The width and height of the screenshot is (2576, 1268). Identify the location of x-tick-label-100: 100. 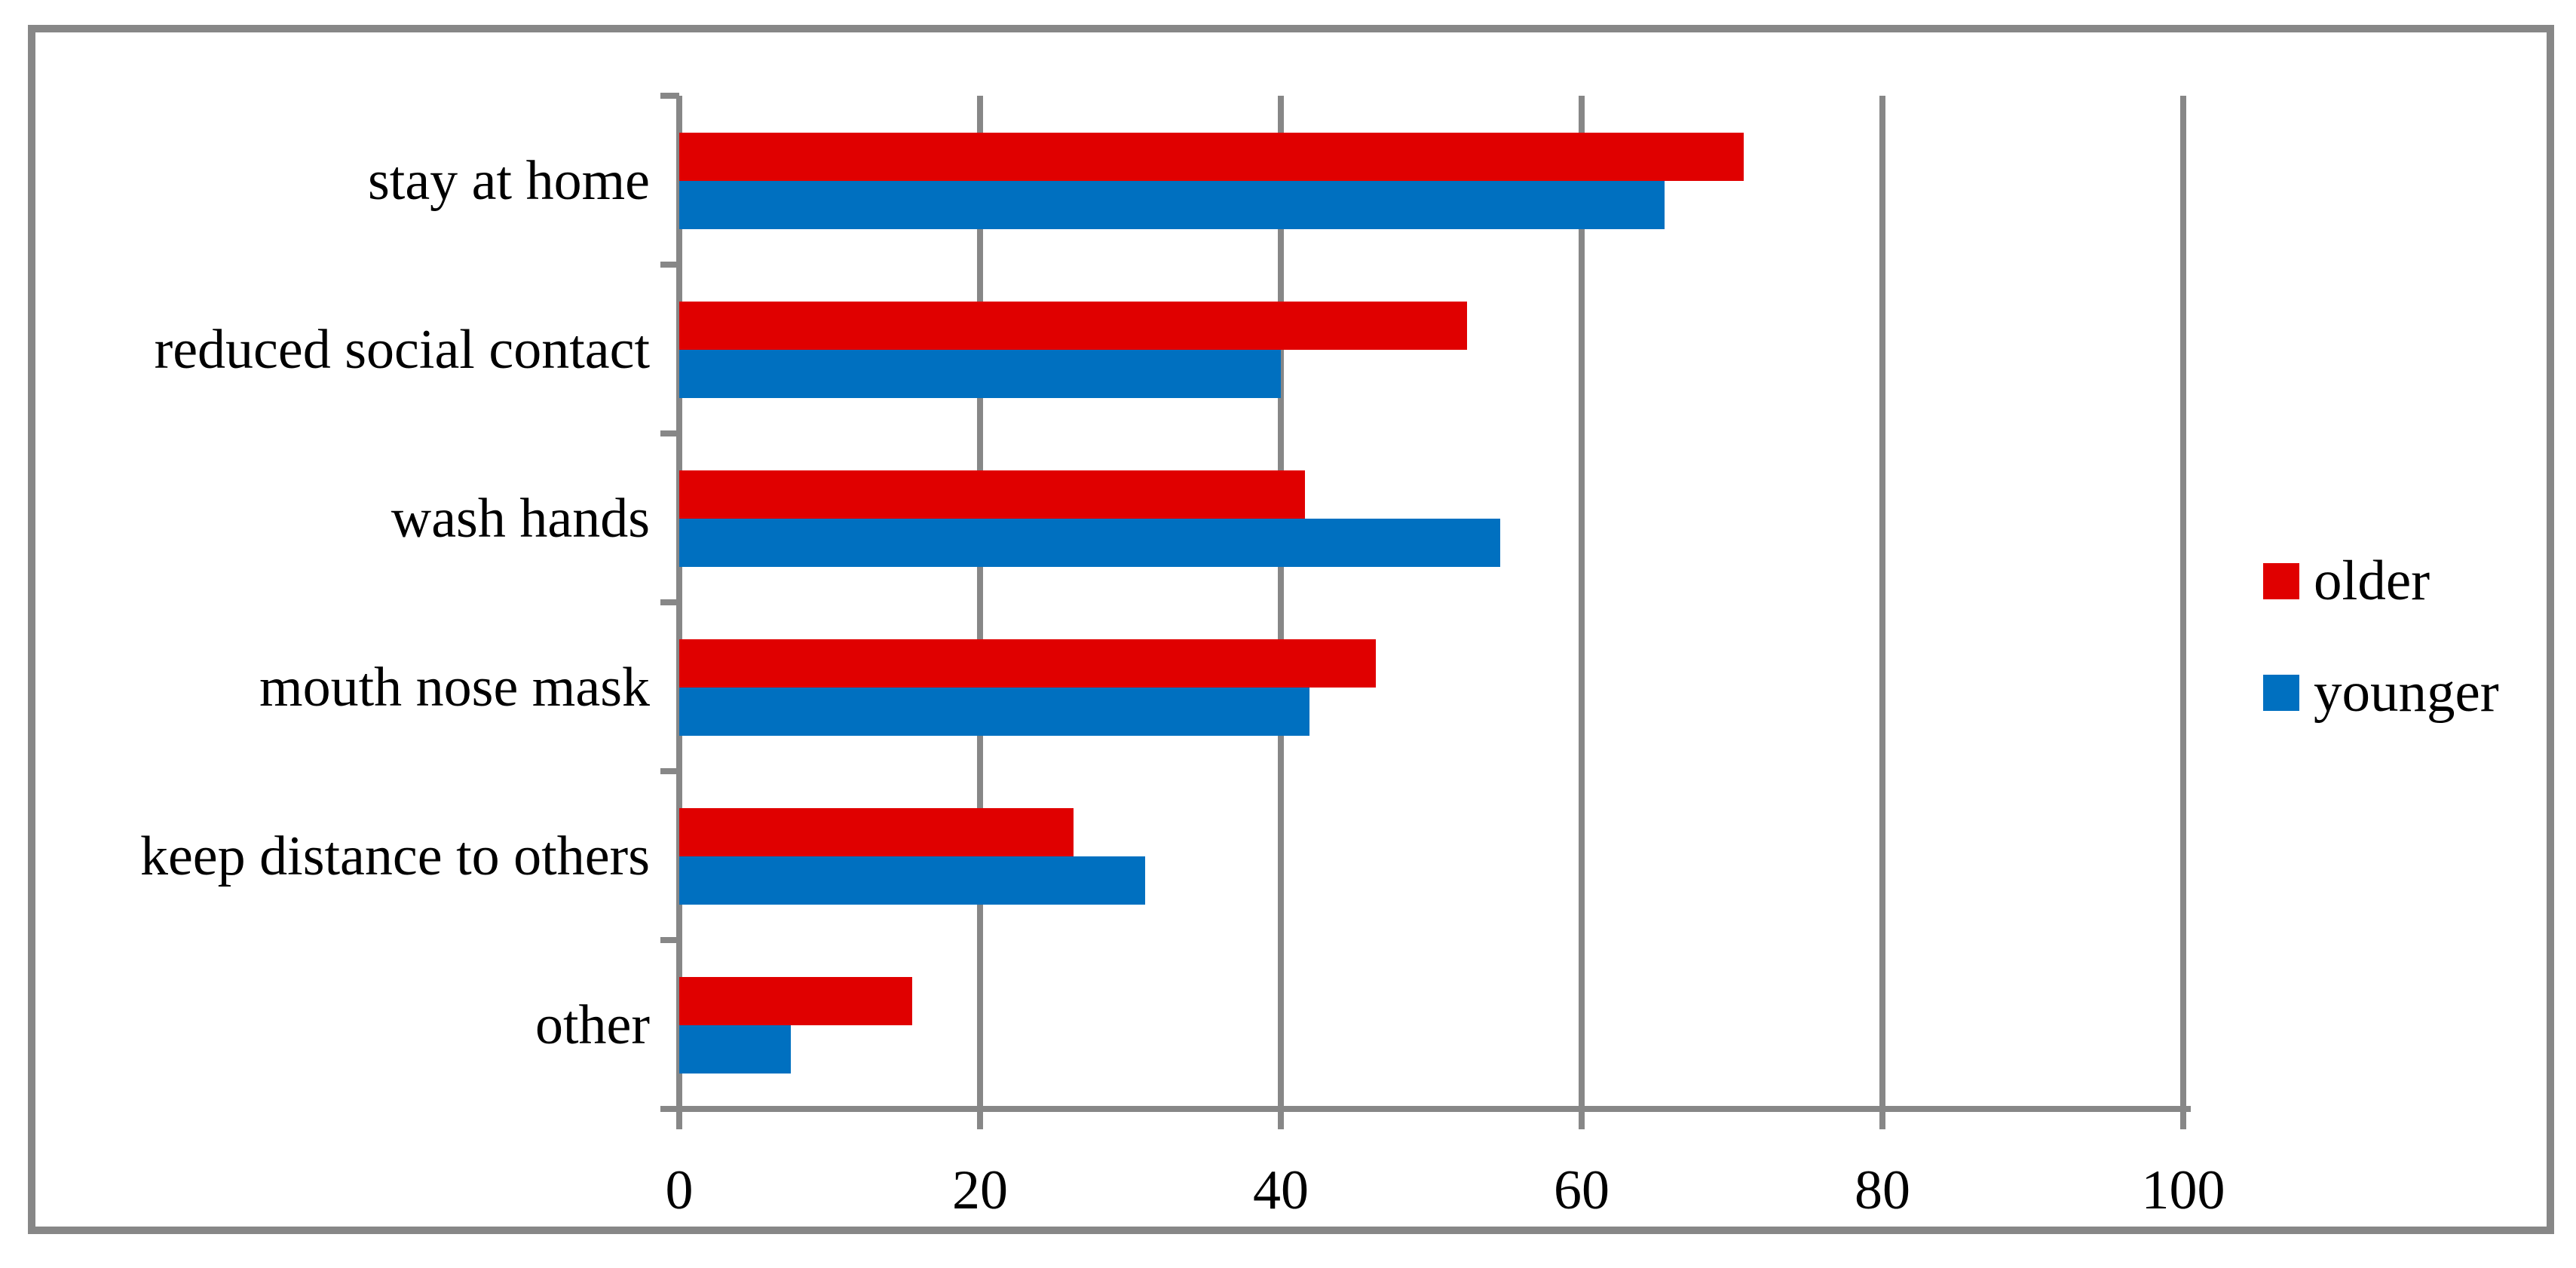
(2183, 1190).